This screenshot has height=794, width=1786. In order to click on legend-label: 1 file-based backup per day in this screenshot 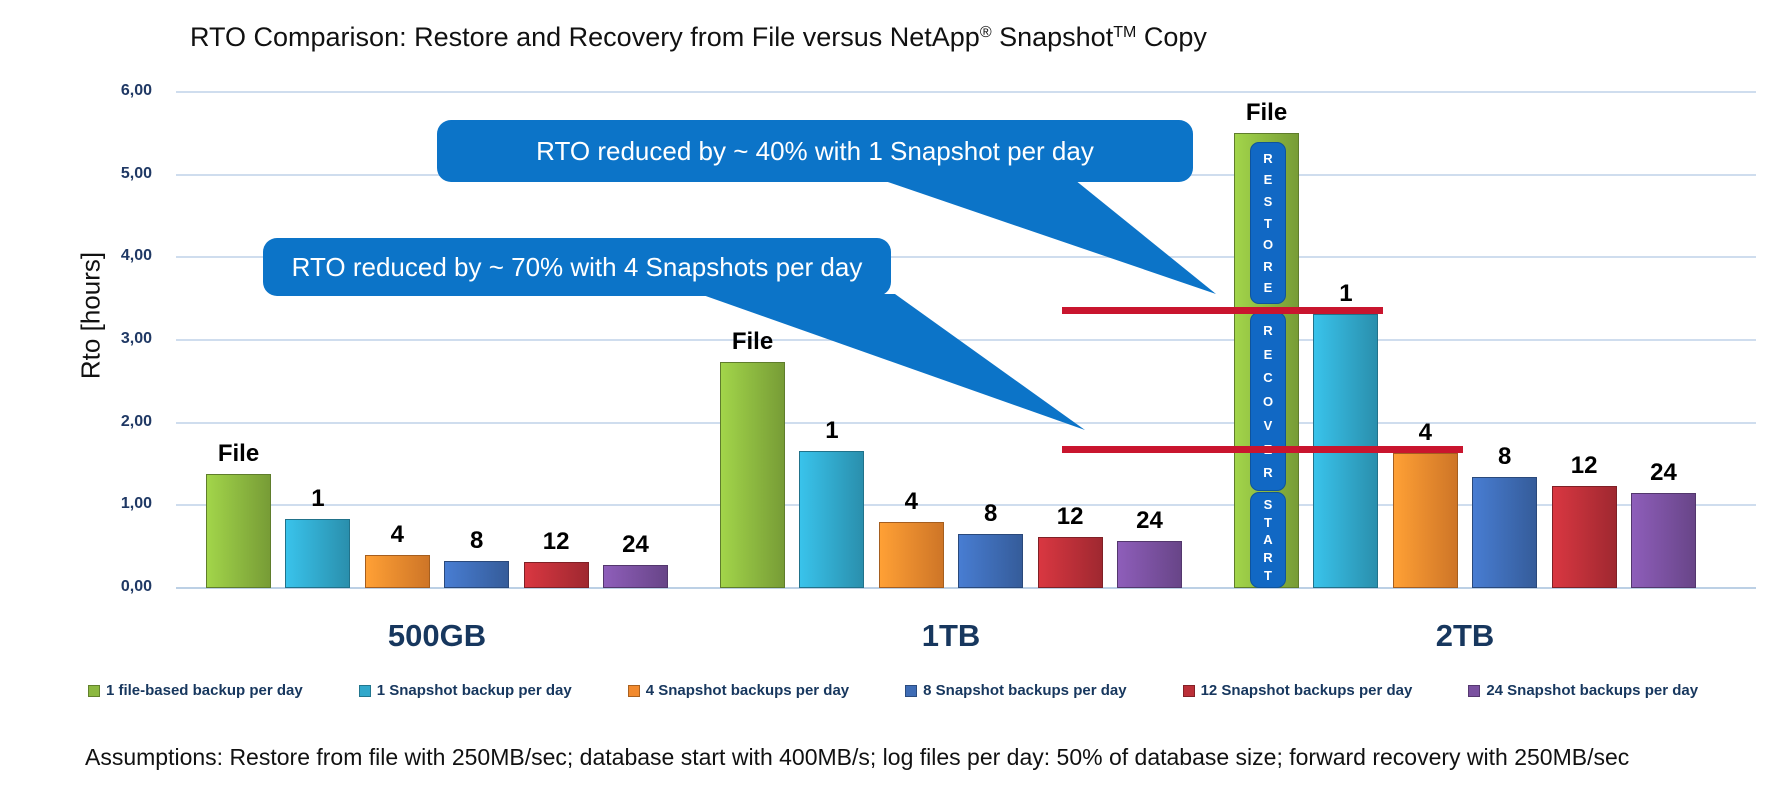, I will do `click(204, 690)`.